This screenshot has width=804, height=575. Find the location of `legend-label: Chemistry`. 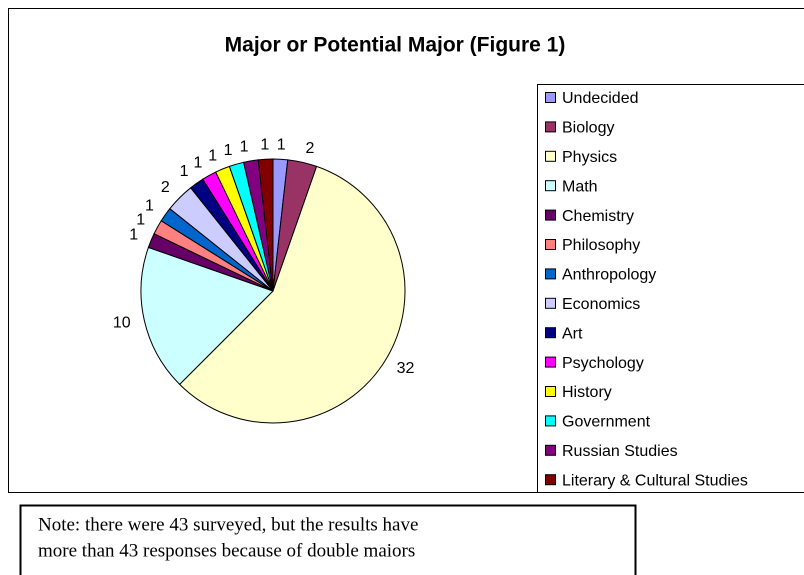

legend-label: Chemistry is located at coordinates (598, 216).